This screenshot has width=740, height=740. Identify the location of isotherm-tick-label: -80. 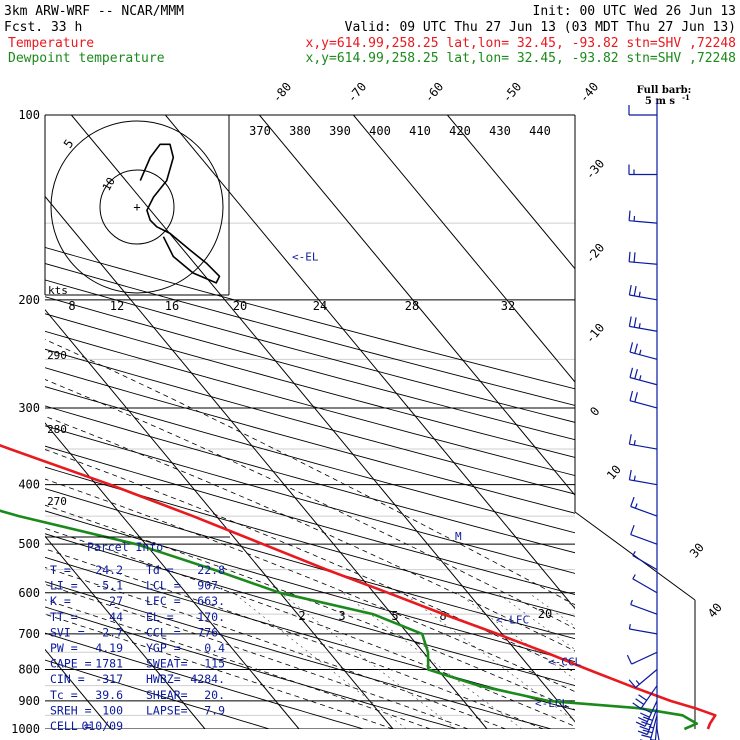
(282, 93).